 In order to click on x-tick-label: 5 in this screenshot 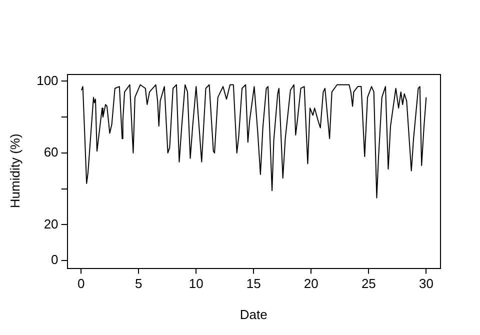, I will do `click(138, 284)`.